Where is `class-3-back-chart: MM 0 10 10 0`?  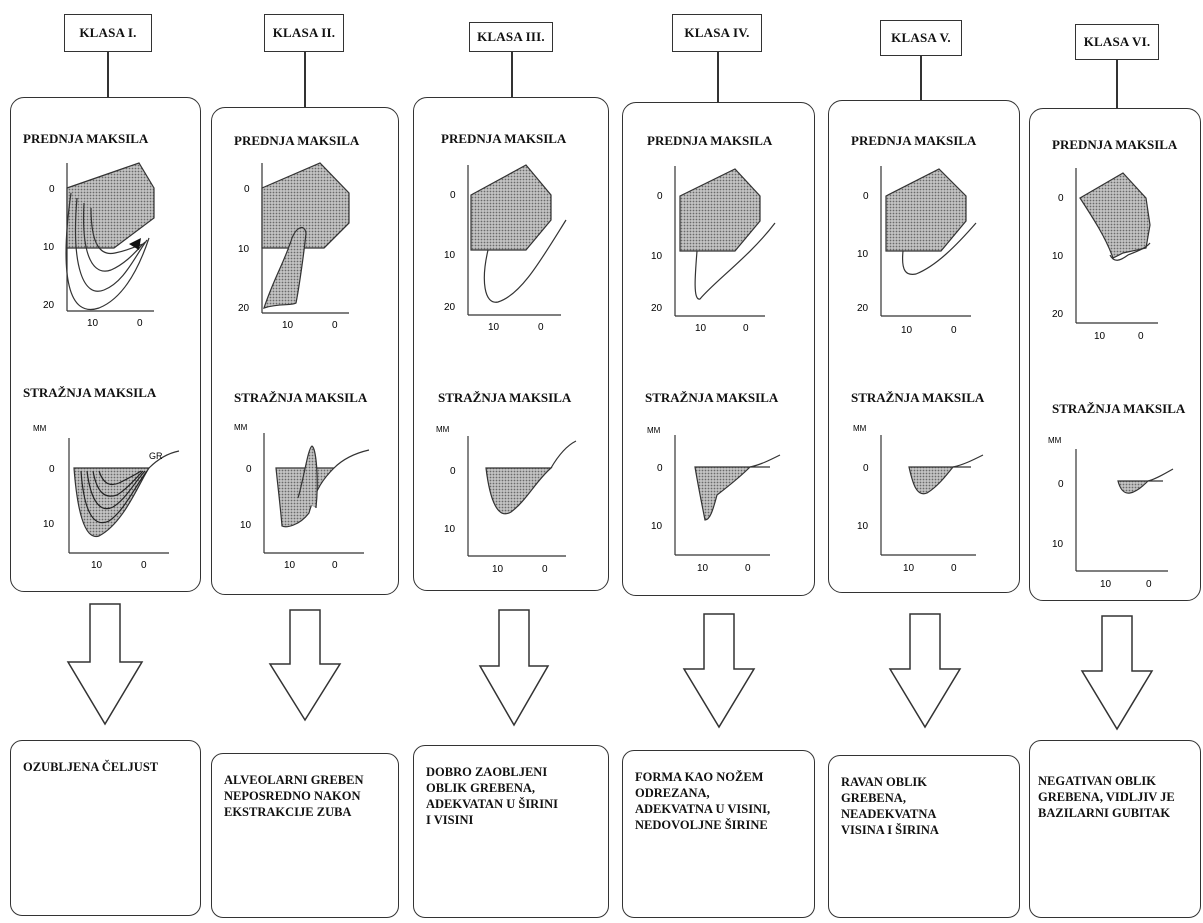
class-3-back-chart: MM 0 10 10 0 is located at coordinates (506, 500).